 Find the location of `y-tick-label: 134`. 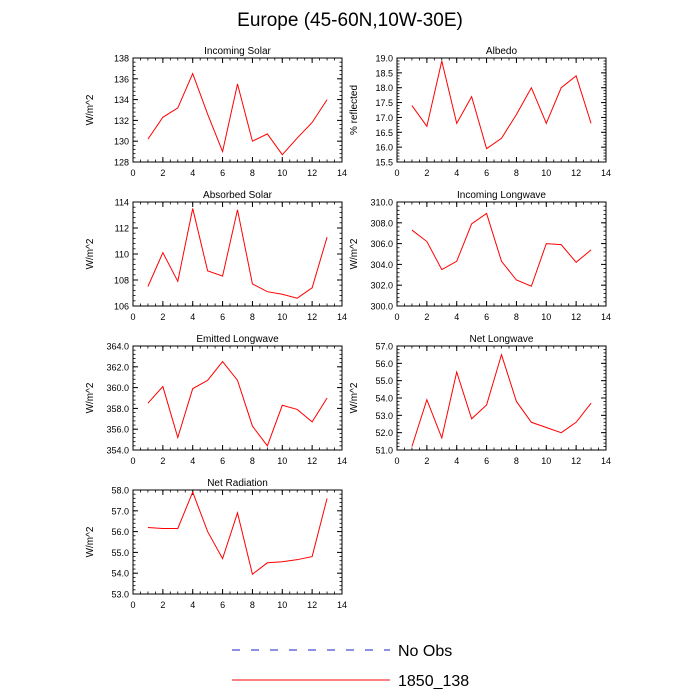

y-tick-label: 134 is located at coordinates (121, 100).